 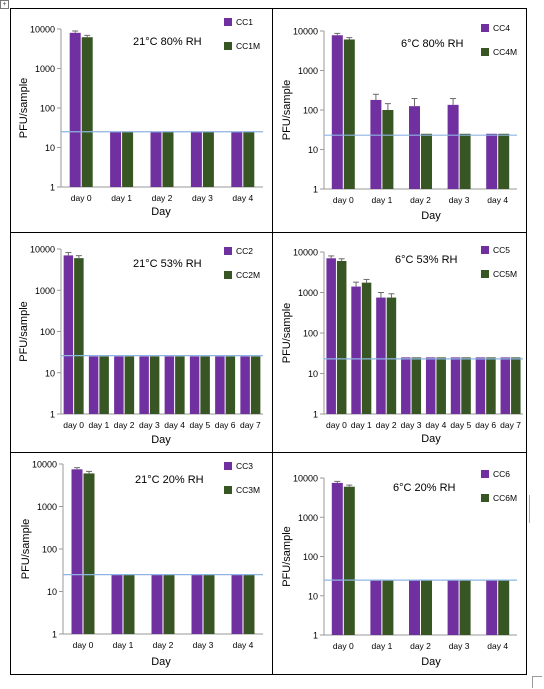 What do you see at coordinates (505, 52) in the screenshot?
I see `legend-label: CC4M` at bounding box center [505, 52].